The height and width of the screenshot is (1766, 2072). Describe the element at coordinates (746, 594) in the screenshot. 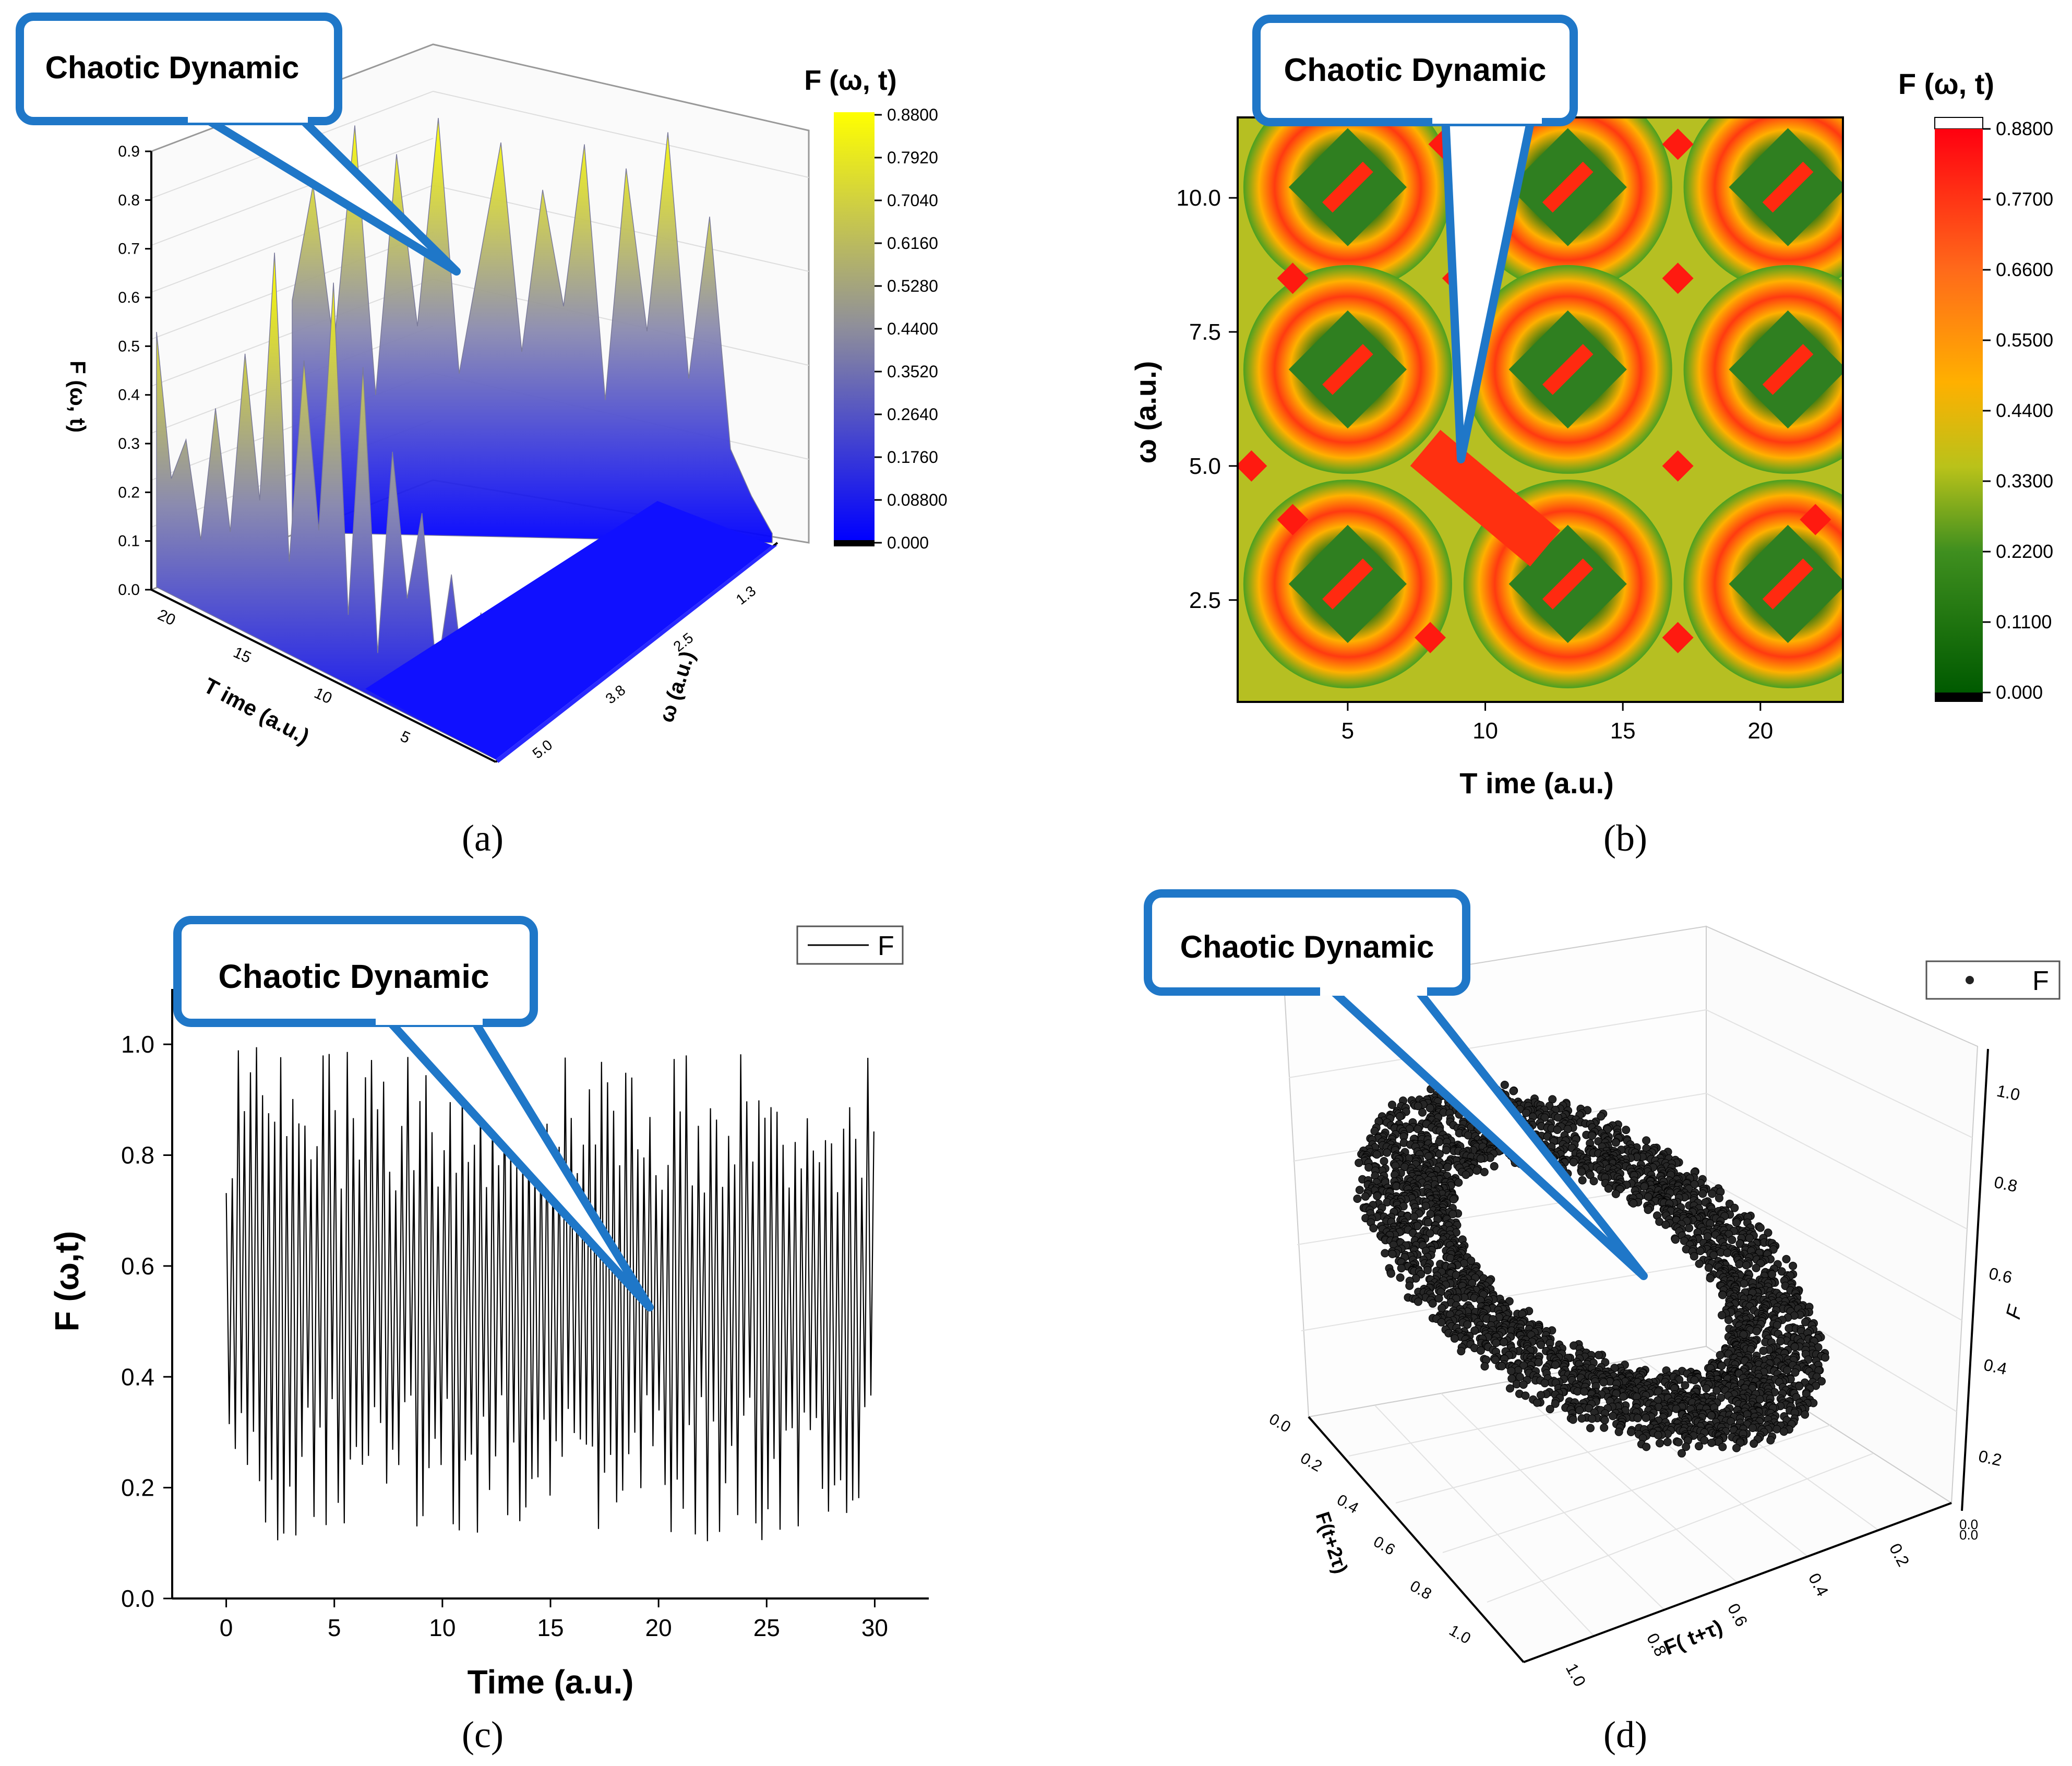

I see `panel-a-y-tick: 1.3` at that location.